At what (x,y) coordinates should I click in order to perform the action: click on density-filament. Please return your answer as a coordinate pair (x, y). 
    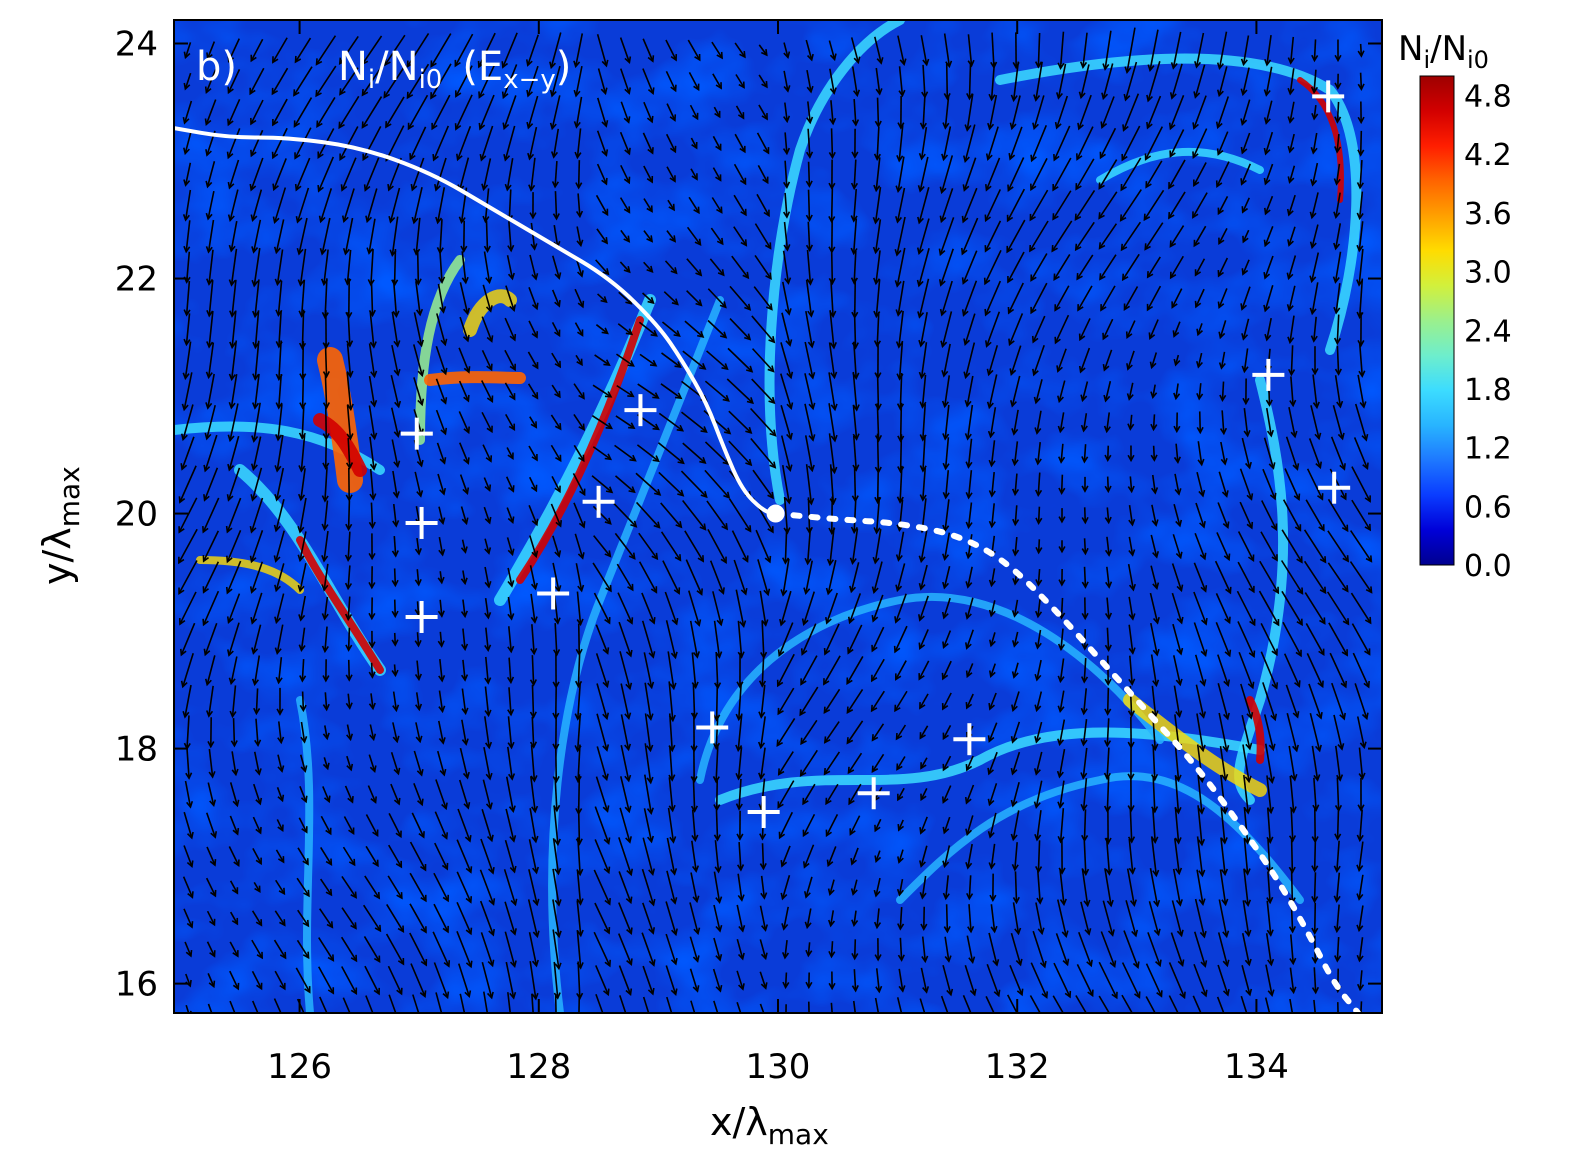
    Looking at the image, I should click on (930, 688).